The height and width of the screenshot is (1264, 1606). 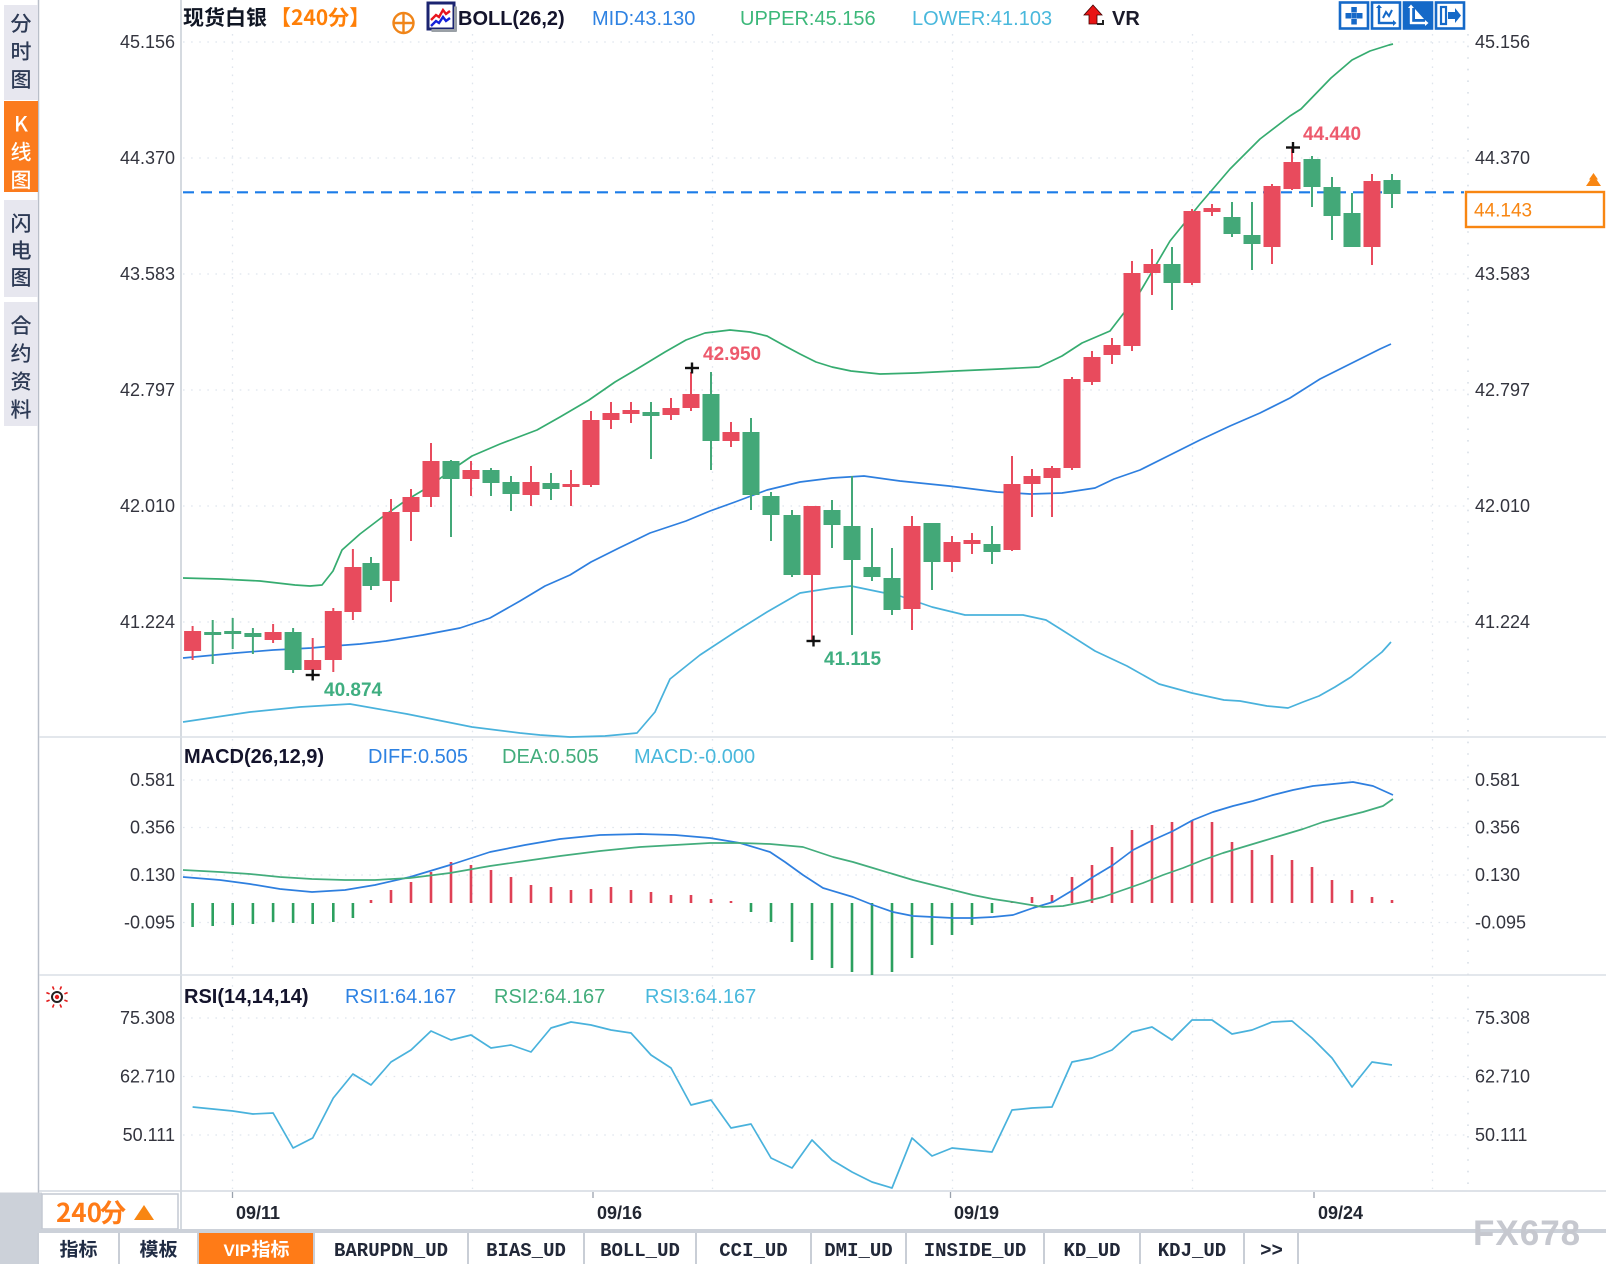 I want to click on svg-text: BARUPDN_UD, so click(x=391, y=1251).